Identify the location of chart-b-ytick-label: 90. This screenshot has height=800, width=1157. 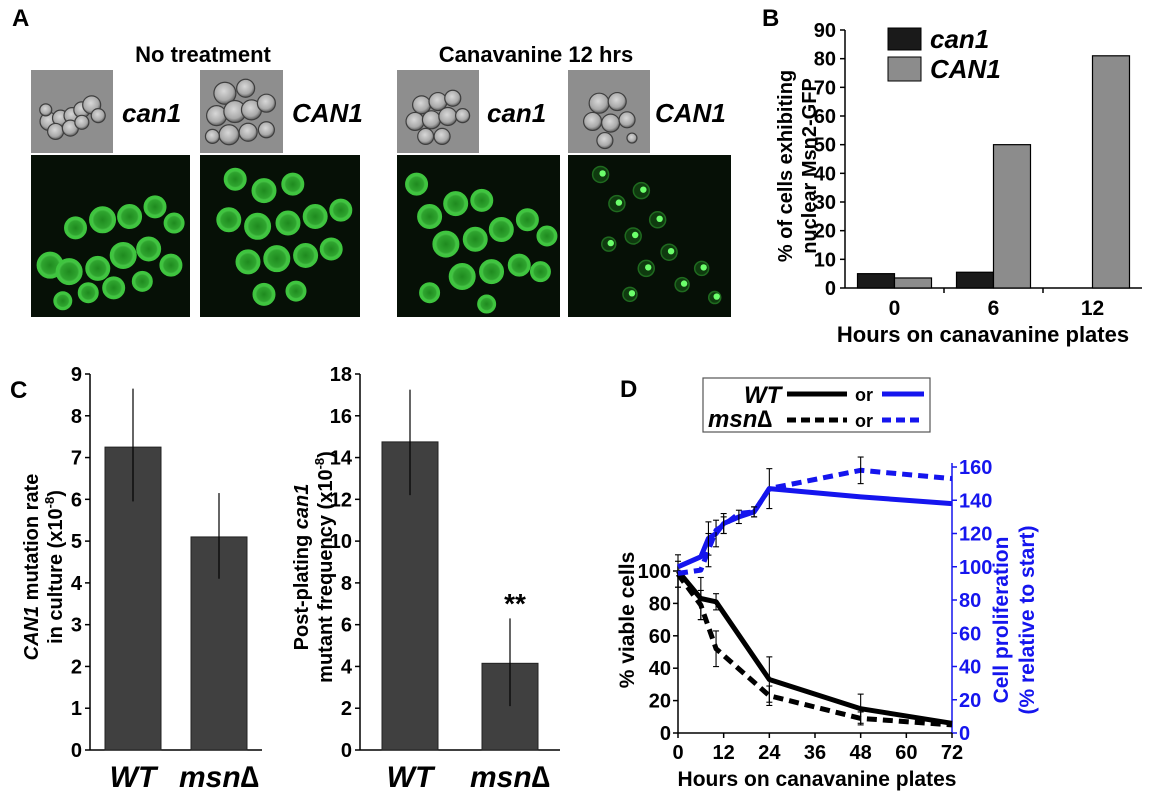
(825, 31).